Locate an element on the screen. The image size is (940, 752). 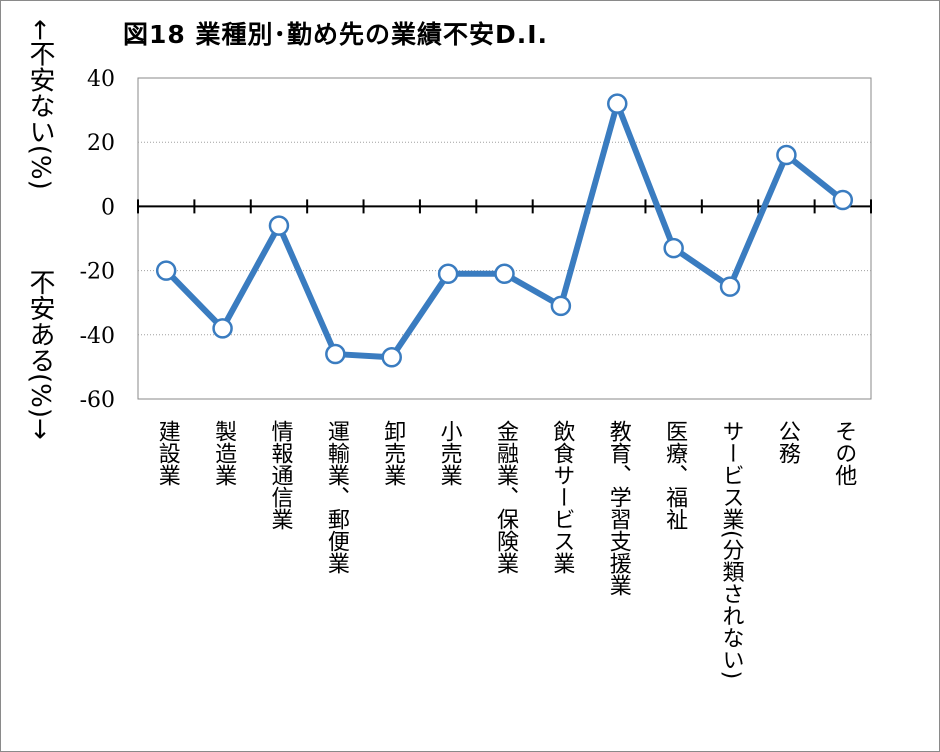
x-category-label: 飲食サービス業 is located at coordinates (562, 497).